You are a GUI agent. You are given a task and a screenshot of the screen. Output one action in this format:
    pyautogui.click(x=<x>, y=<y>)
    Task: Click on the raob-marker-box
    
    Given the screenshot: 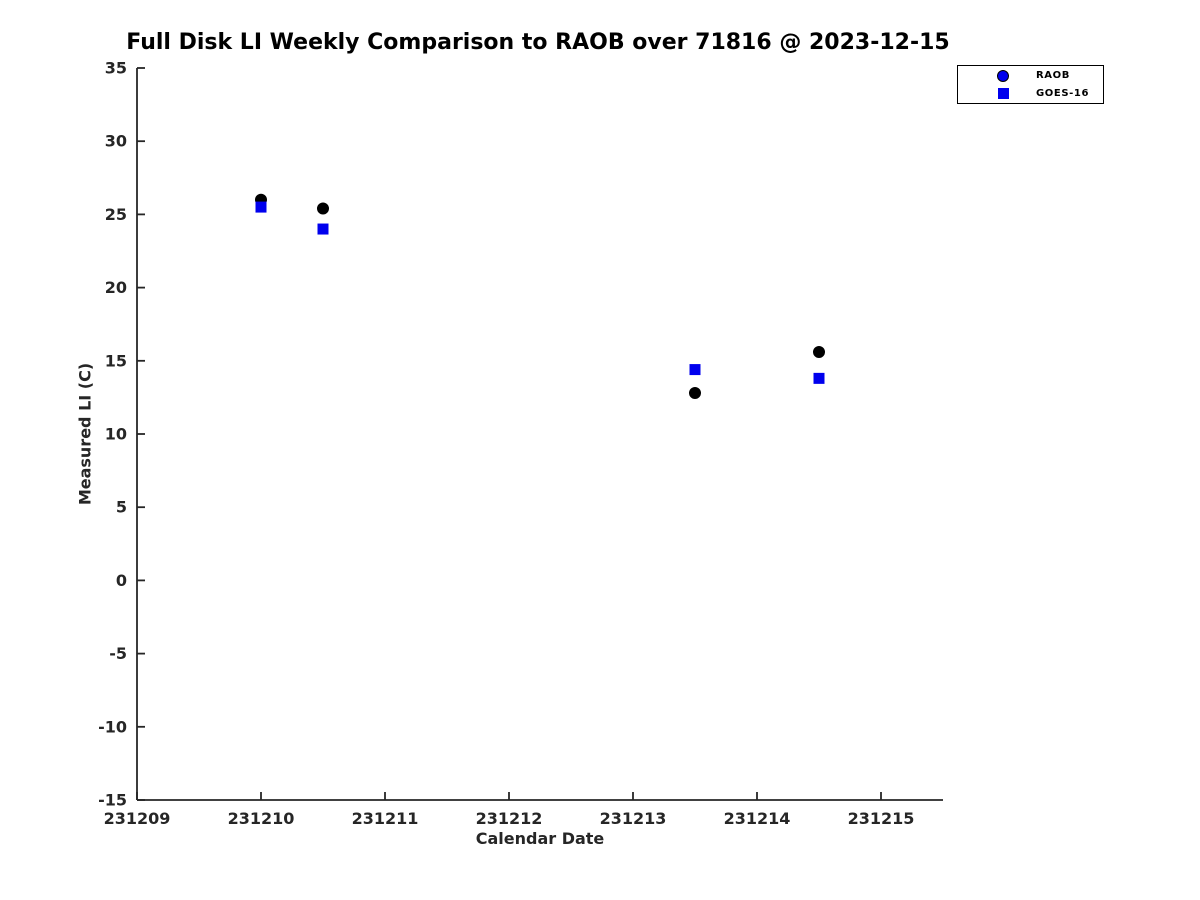 What is the action you would take?
    pyautogui.click(x=1003, y=76)
    